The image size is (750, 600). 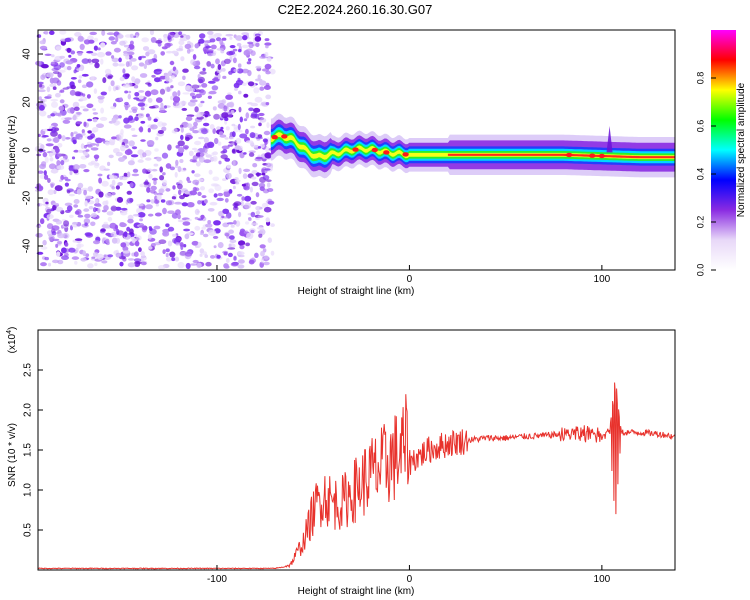 I want to click on colorbar-tick-label: 0.2, so click(x=700, y=222).